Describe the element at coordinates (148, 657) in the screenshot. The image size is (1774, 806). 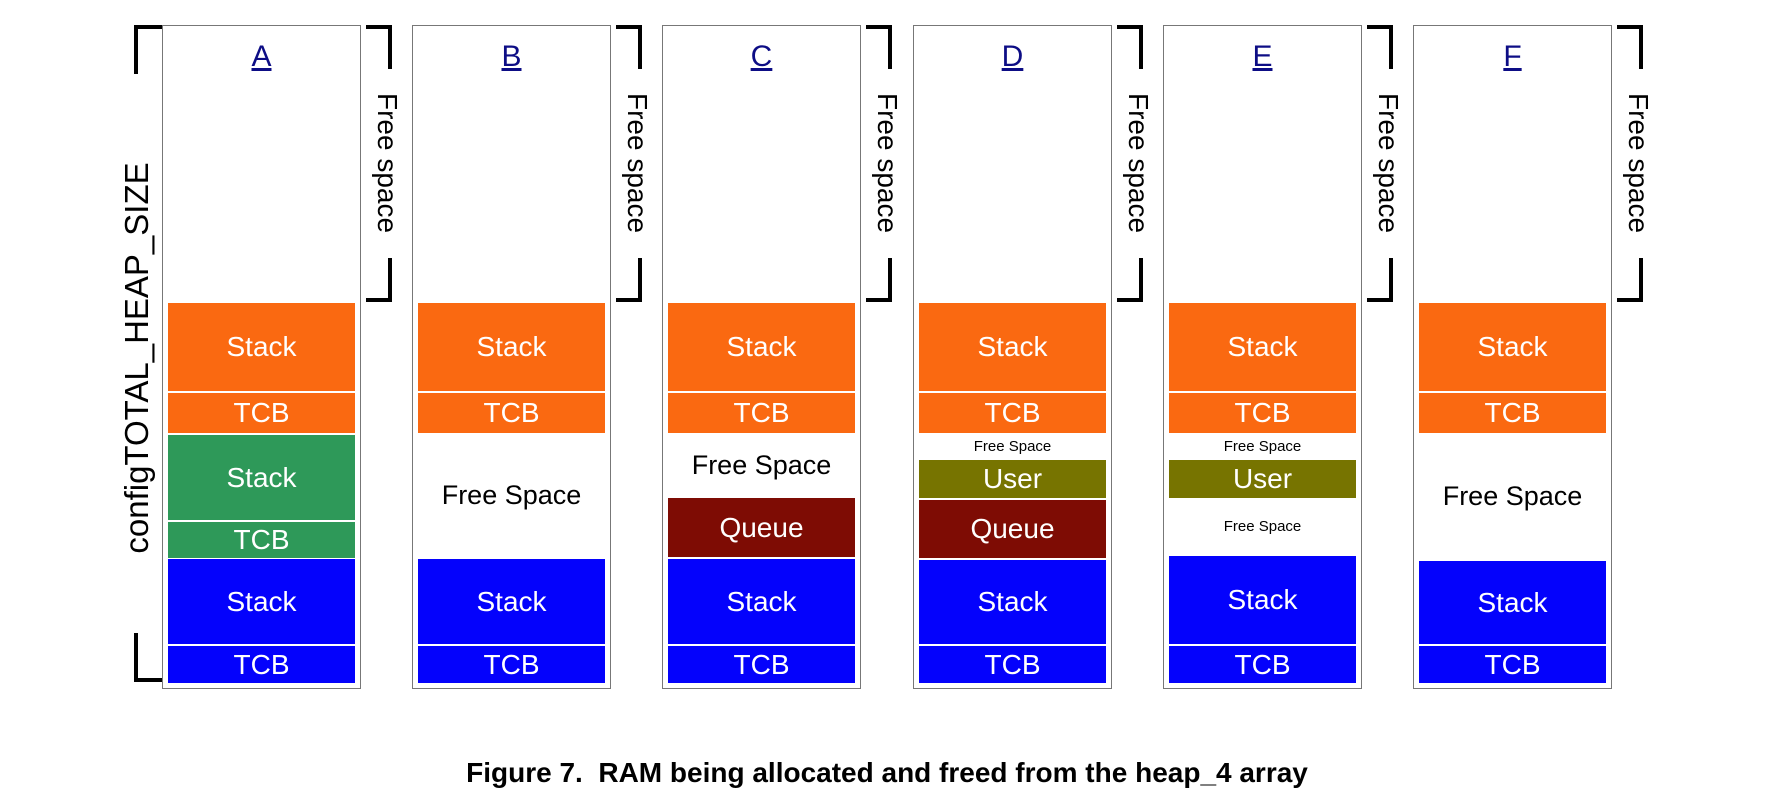
I see `heap-bracket-bottom-corner` at that location.